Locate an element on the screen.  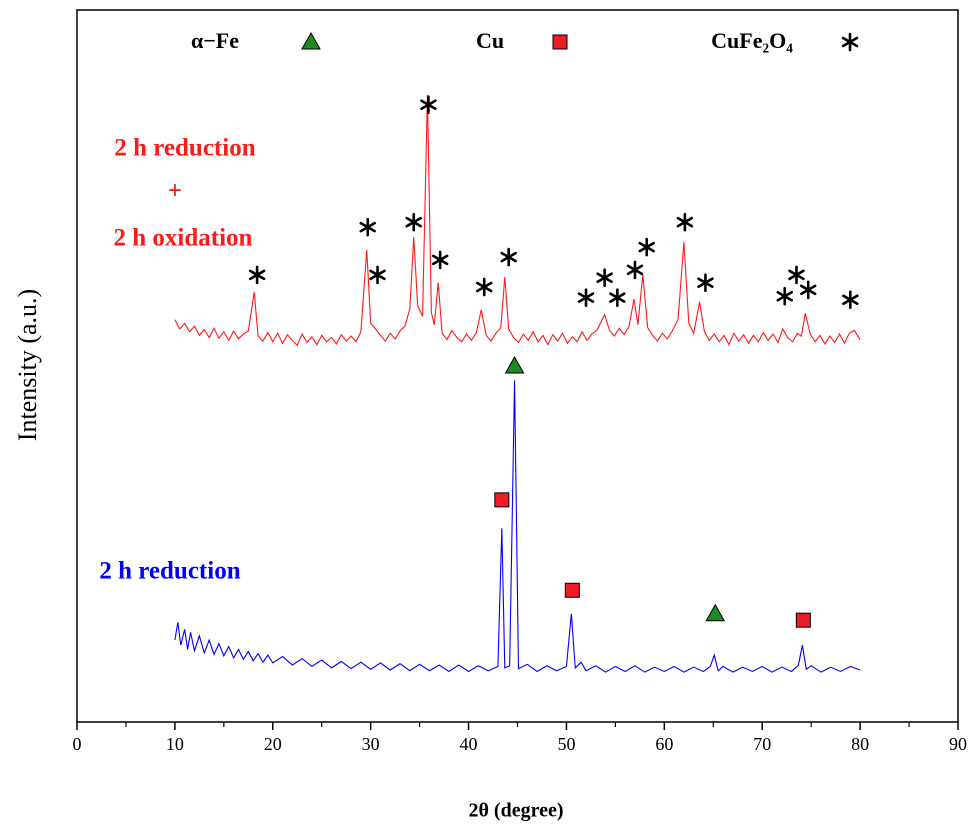
x-tick-label: 80 is located at coordinates (860, 744).